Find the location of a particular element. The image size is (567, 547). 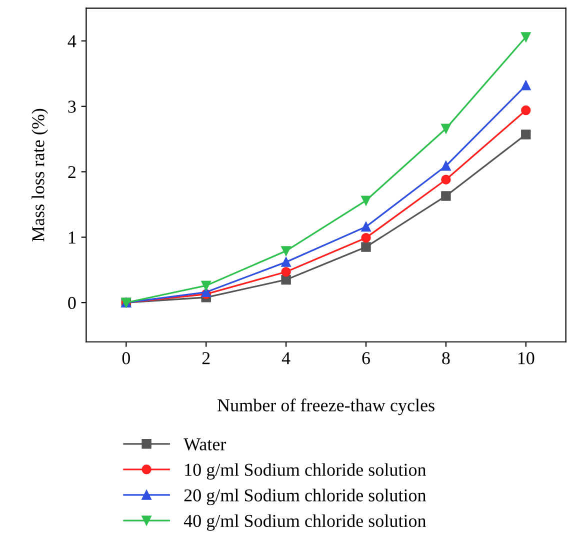

x-tick-label: 6 is located at coordinates (366, 358).